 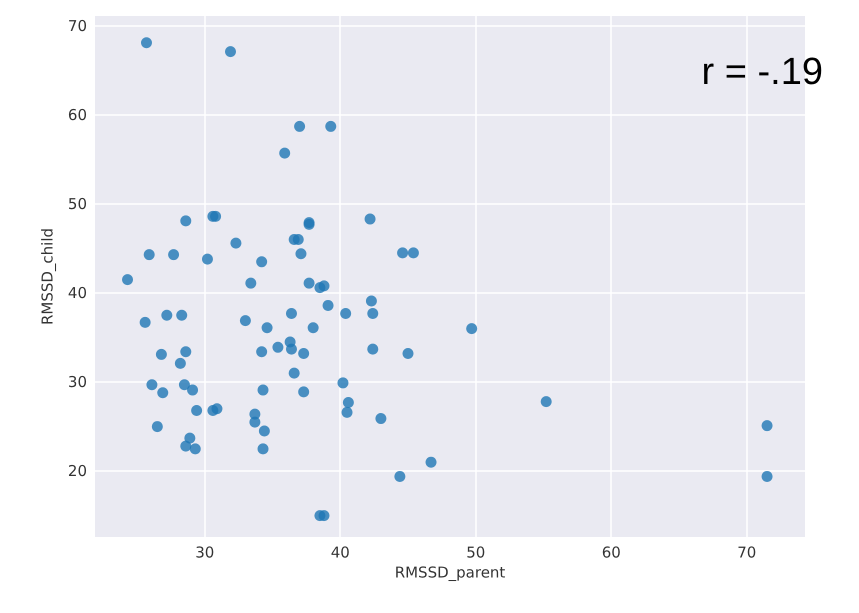 What do you see at coordinates (77, 115) in the screenshot?
I see `y-tick-label: 60` at bounding box center [77, 115].